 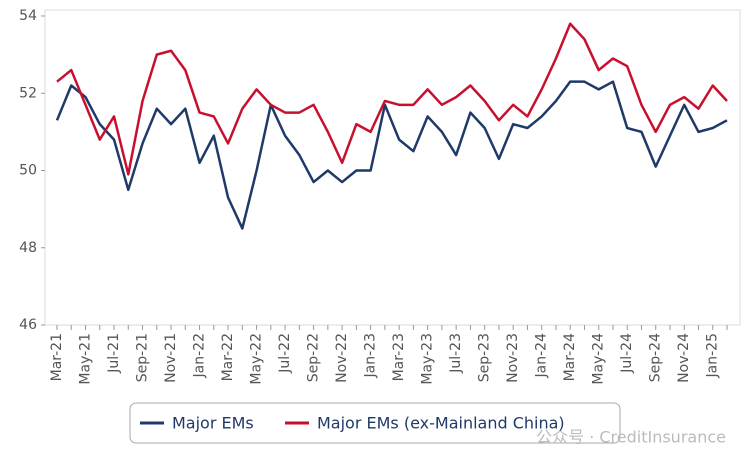 What do you see at coordinates (371, 355) in the screenshot?
I see `x-tick-label: Jan-23` at bounding box center [371, 355].